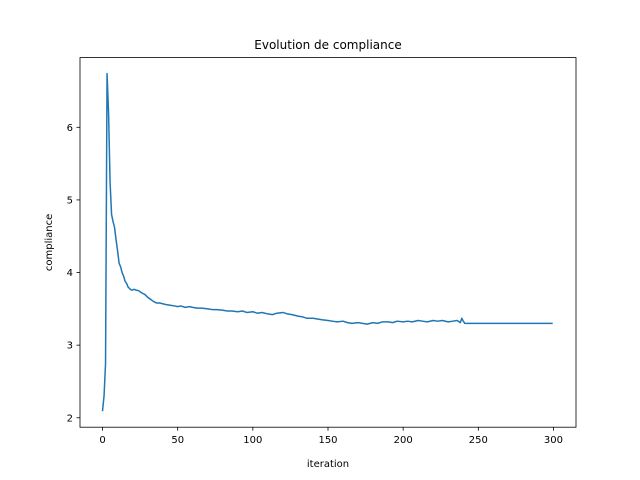 The width and height of the screenshot is (640, 480). What do you see at coordinates (553, 440) in the screenshot?
I see `x-tick-label: 300` at bounding box center [553, 440].